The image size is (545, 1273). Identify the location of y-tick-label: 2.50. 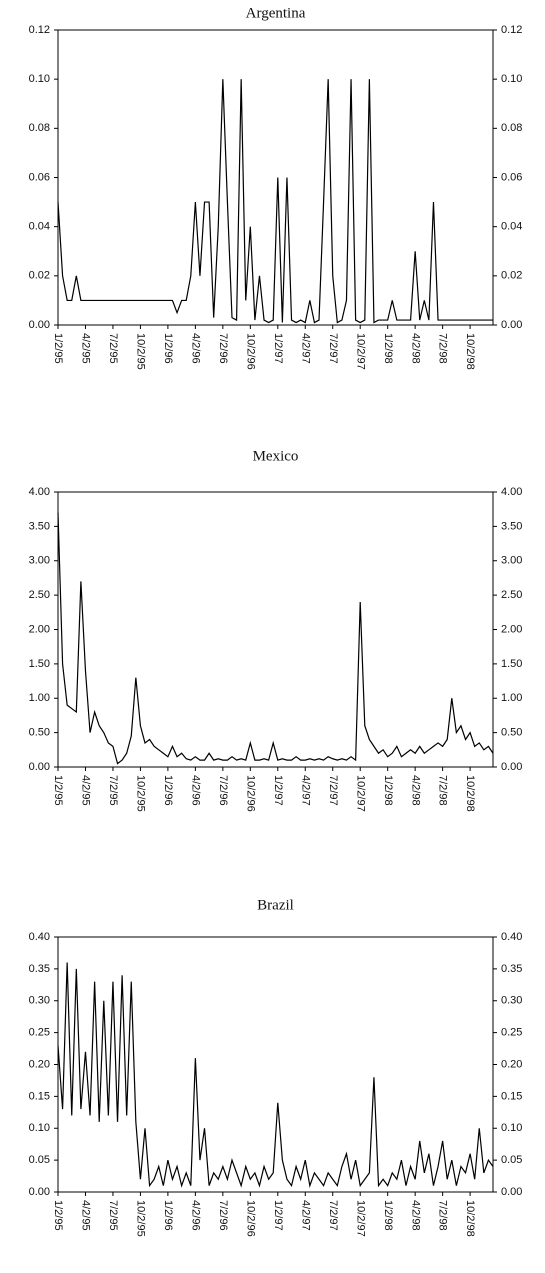
(39, 595).